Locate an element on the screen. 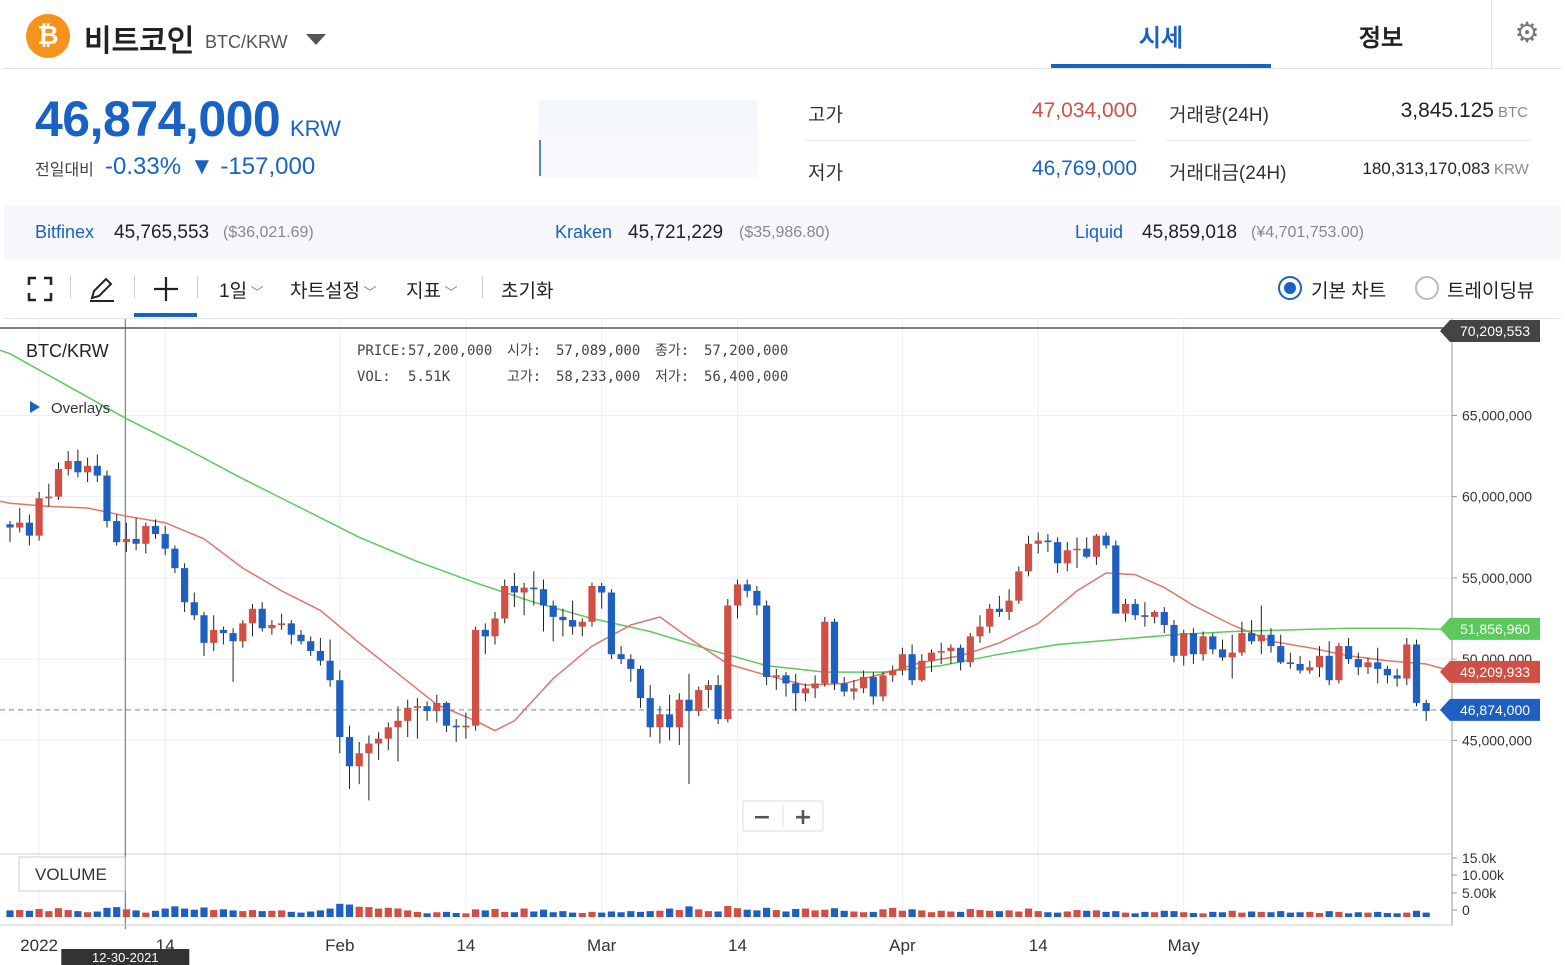  chart-settings-menu: 차트설정 ﹀ is located at coordinates (333, 289).